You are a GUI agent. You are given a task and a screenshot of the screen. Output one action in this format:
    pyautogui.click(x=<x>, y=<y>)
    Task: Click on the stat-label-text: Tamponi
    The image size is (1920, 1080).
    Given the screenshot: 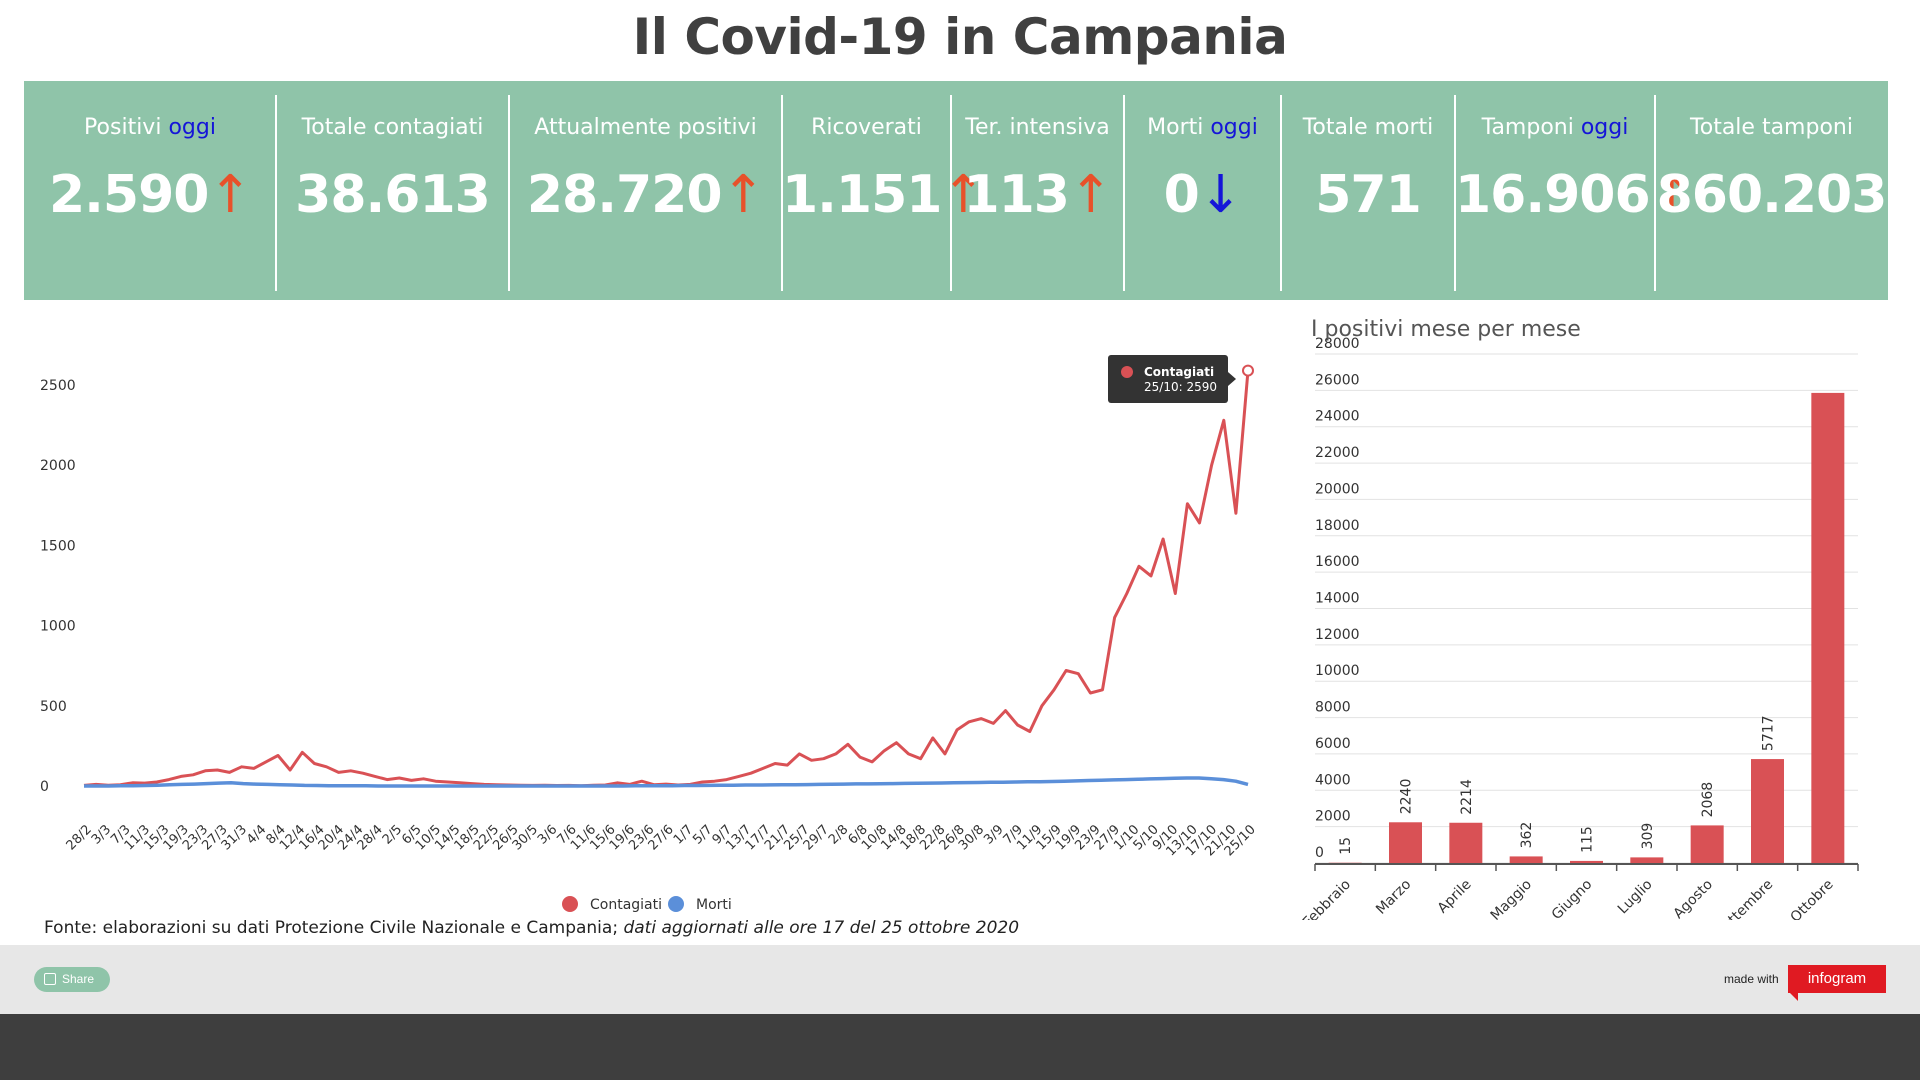 What is the action you would take?
    pyautogui.click(x=1531, y=127)
    